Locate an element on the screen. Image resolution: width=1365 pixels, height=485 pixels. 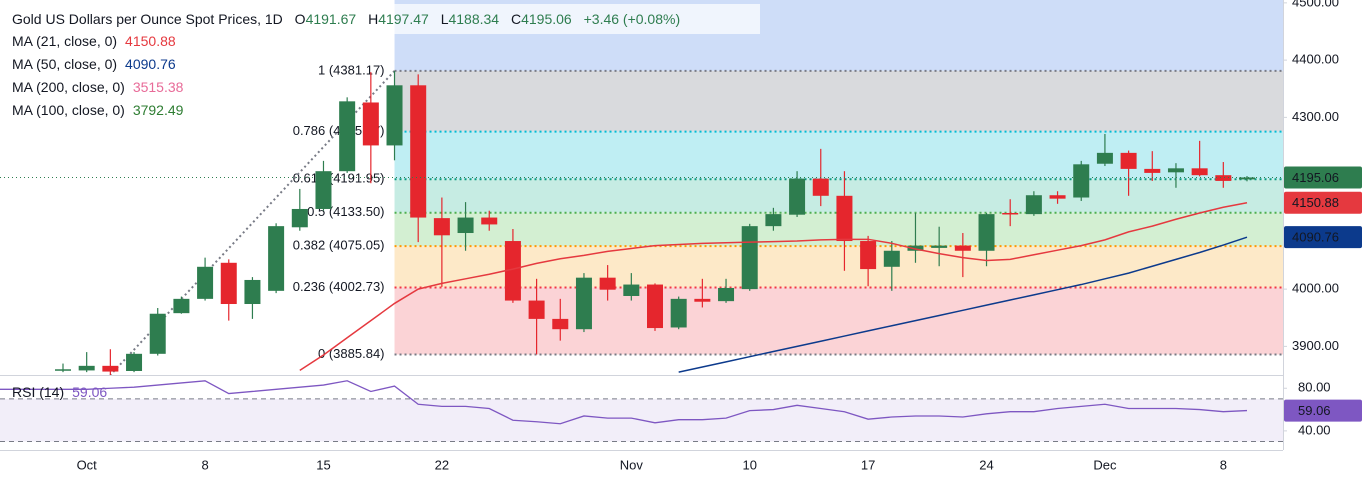
y-tick-label: 4500.00 is located at coordinates (1315, 4).